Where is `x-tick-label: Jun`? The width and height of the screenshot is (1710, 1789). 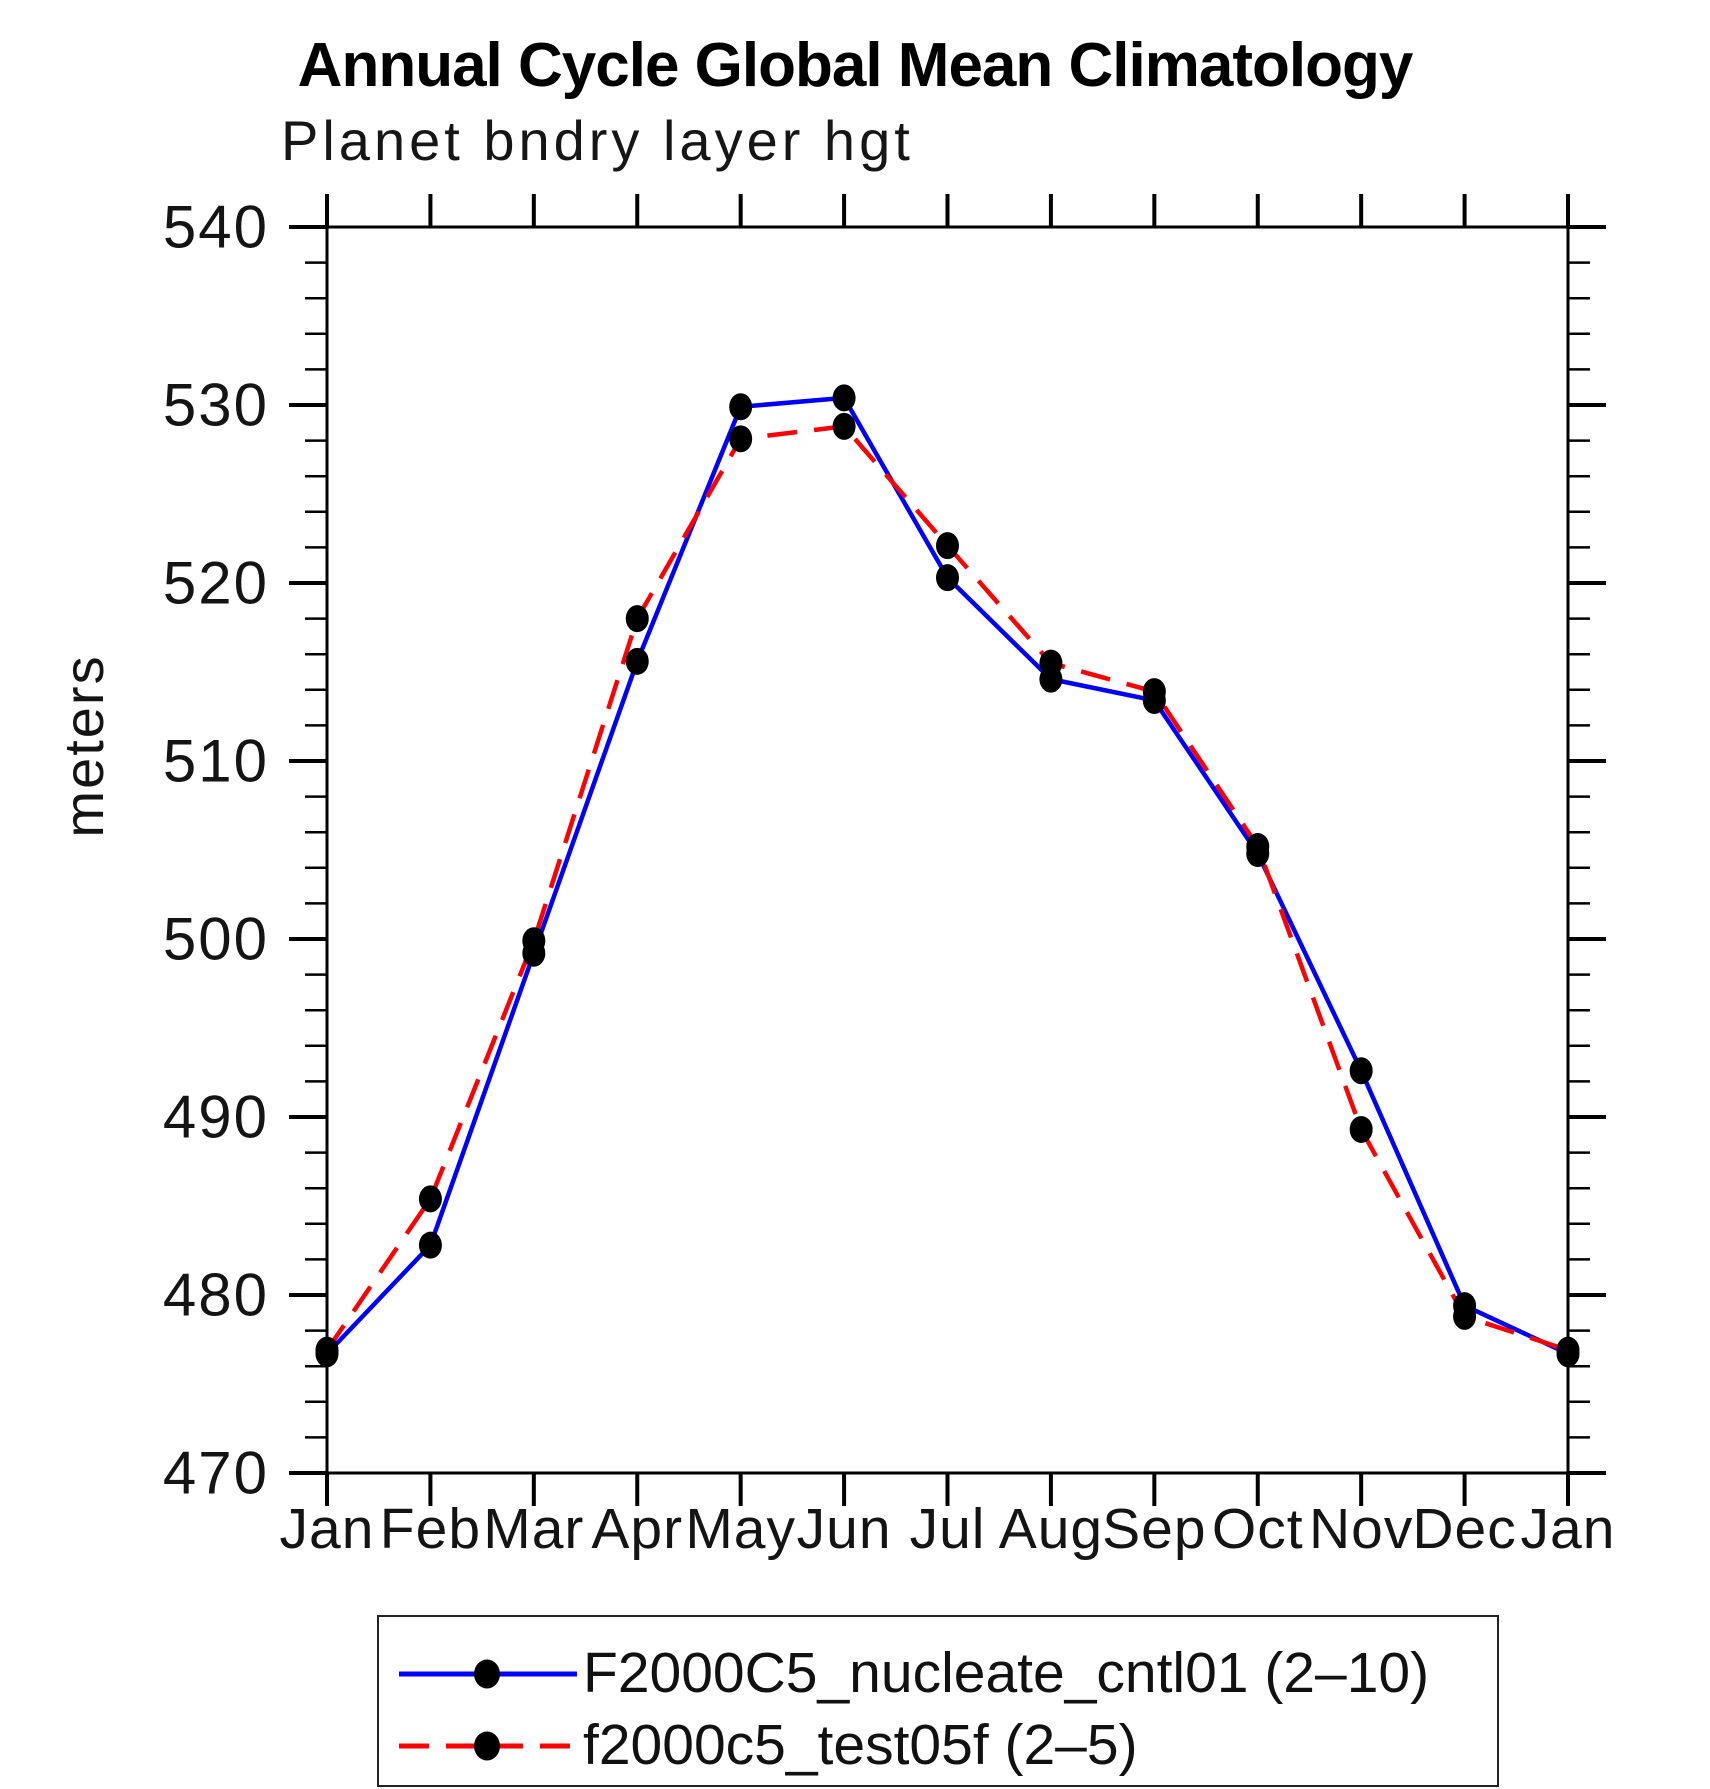 x-tick-label: Jun is located at coordinates (844, 1529).